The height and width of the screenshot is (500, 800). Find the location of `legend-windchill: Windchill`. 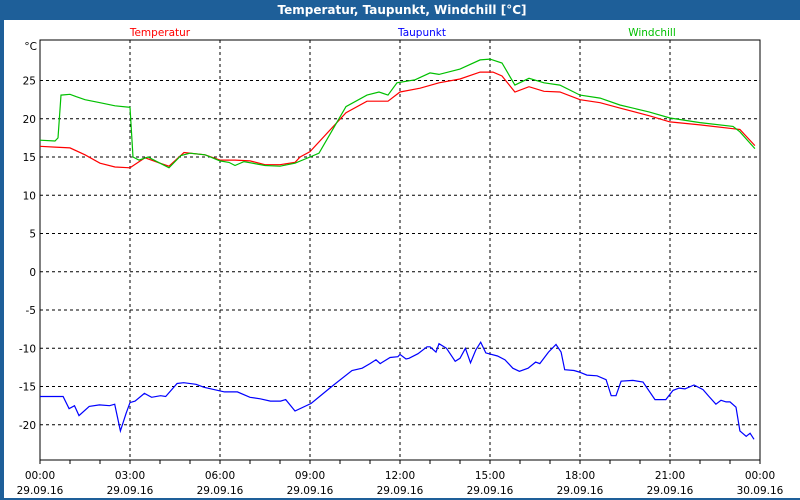

legend-windchill: Windchill is located at coordinates (652, 33).